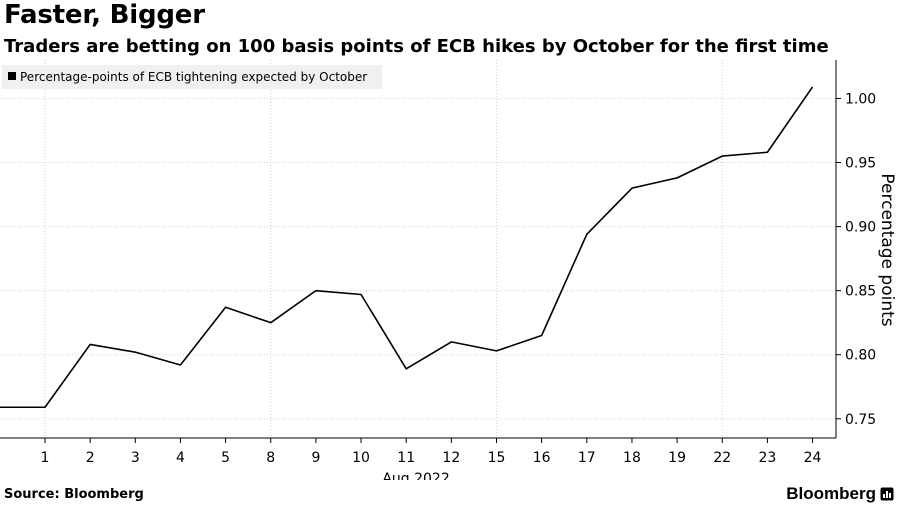 The image size is (900, 506). I want to click on y-axis-ticks: 0.75 0.80 0.85 0.90 0.95 1.00, so click(856, 259).